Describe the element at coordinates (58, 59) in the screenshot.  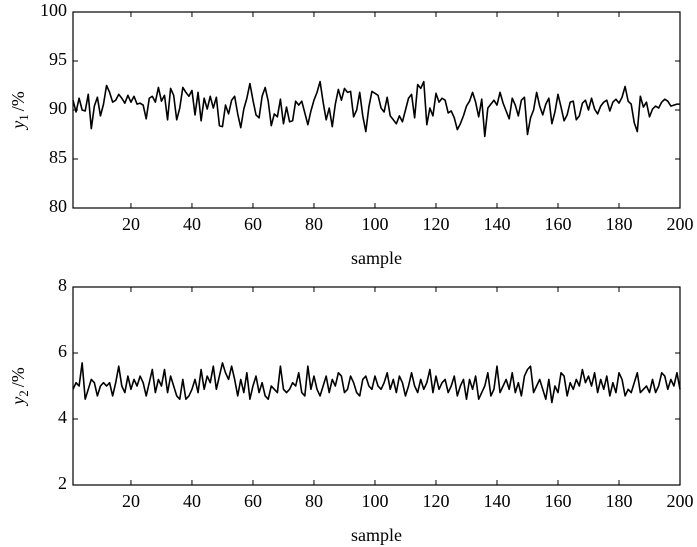
I see `y-tick-label: 95` at that location.